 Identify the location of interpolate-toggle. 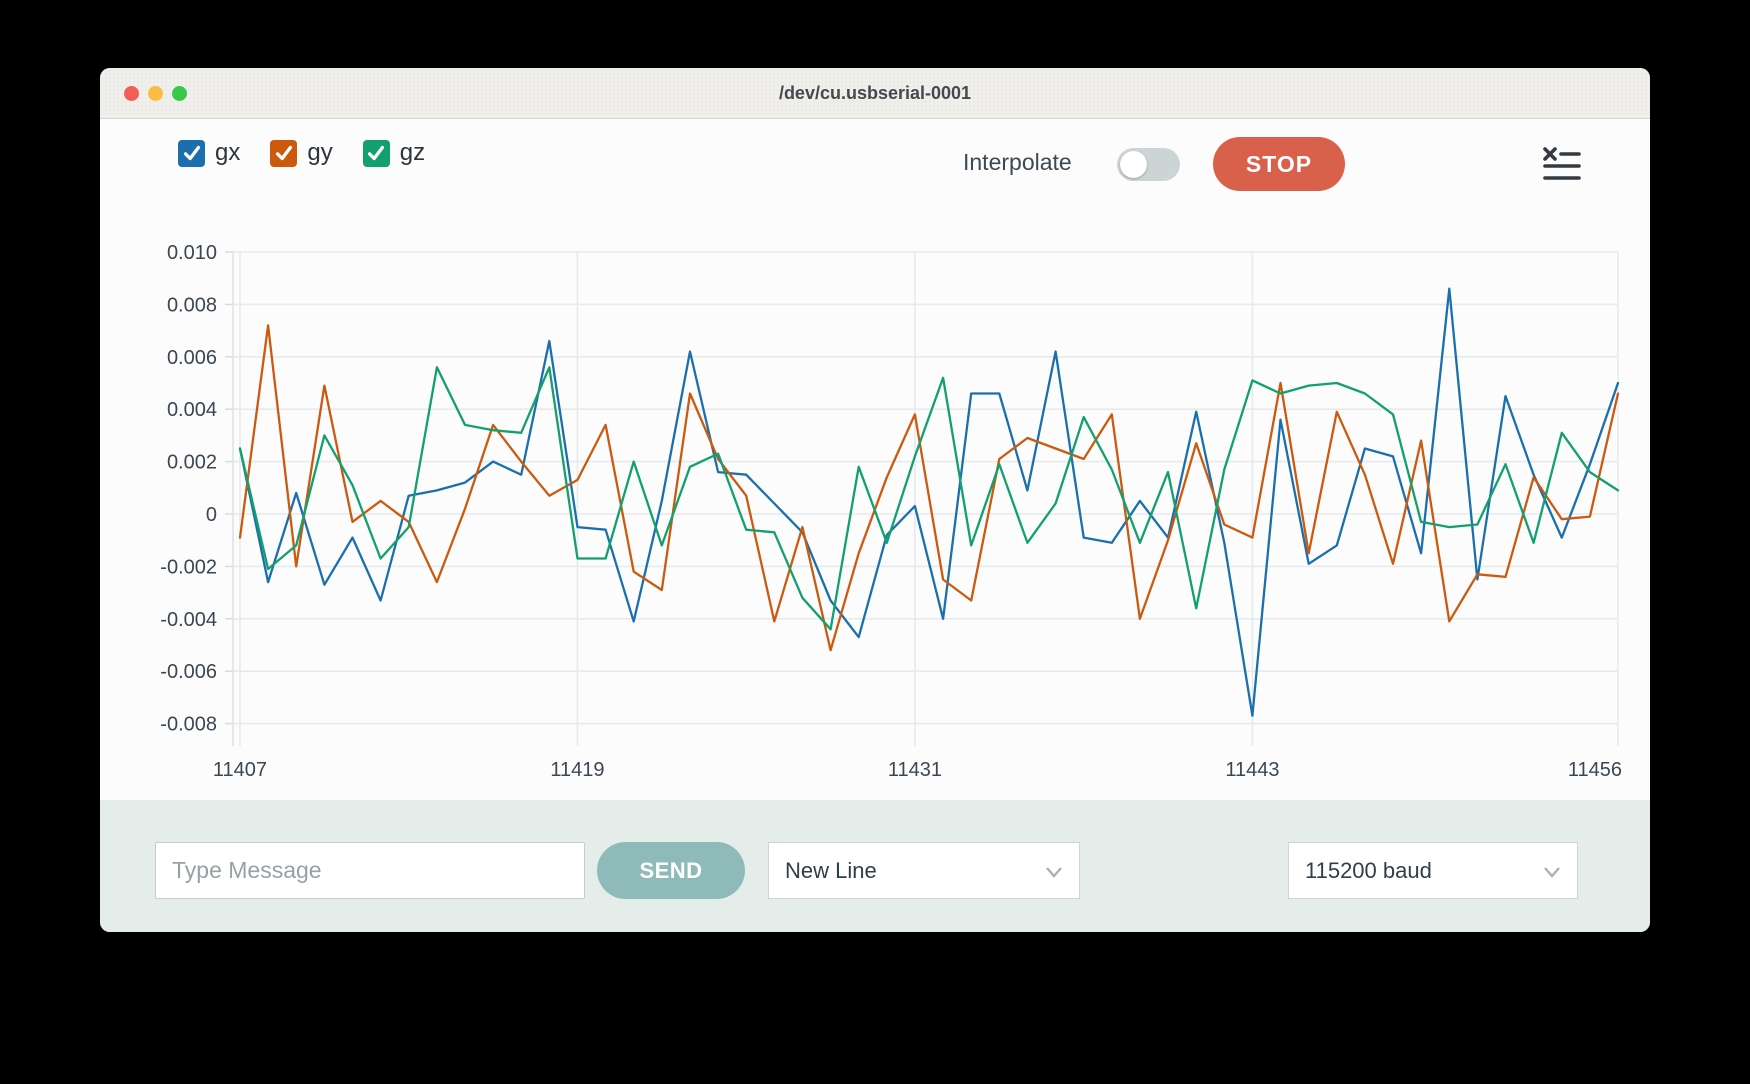
(1148, 164).